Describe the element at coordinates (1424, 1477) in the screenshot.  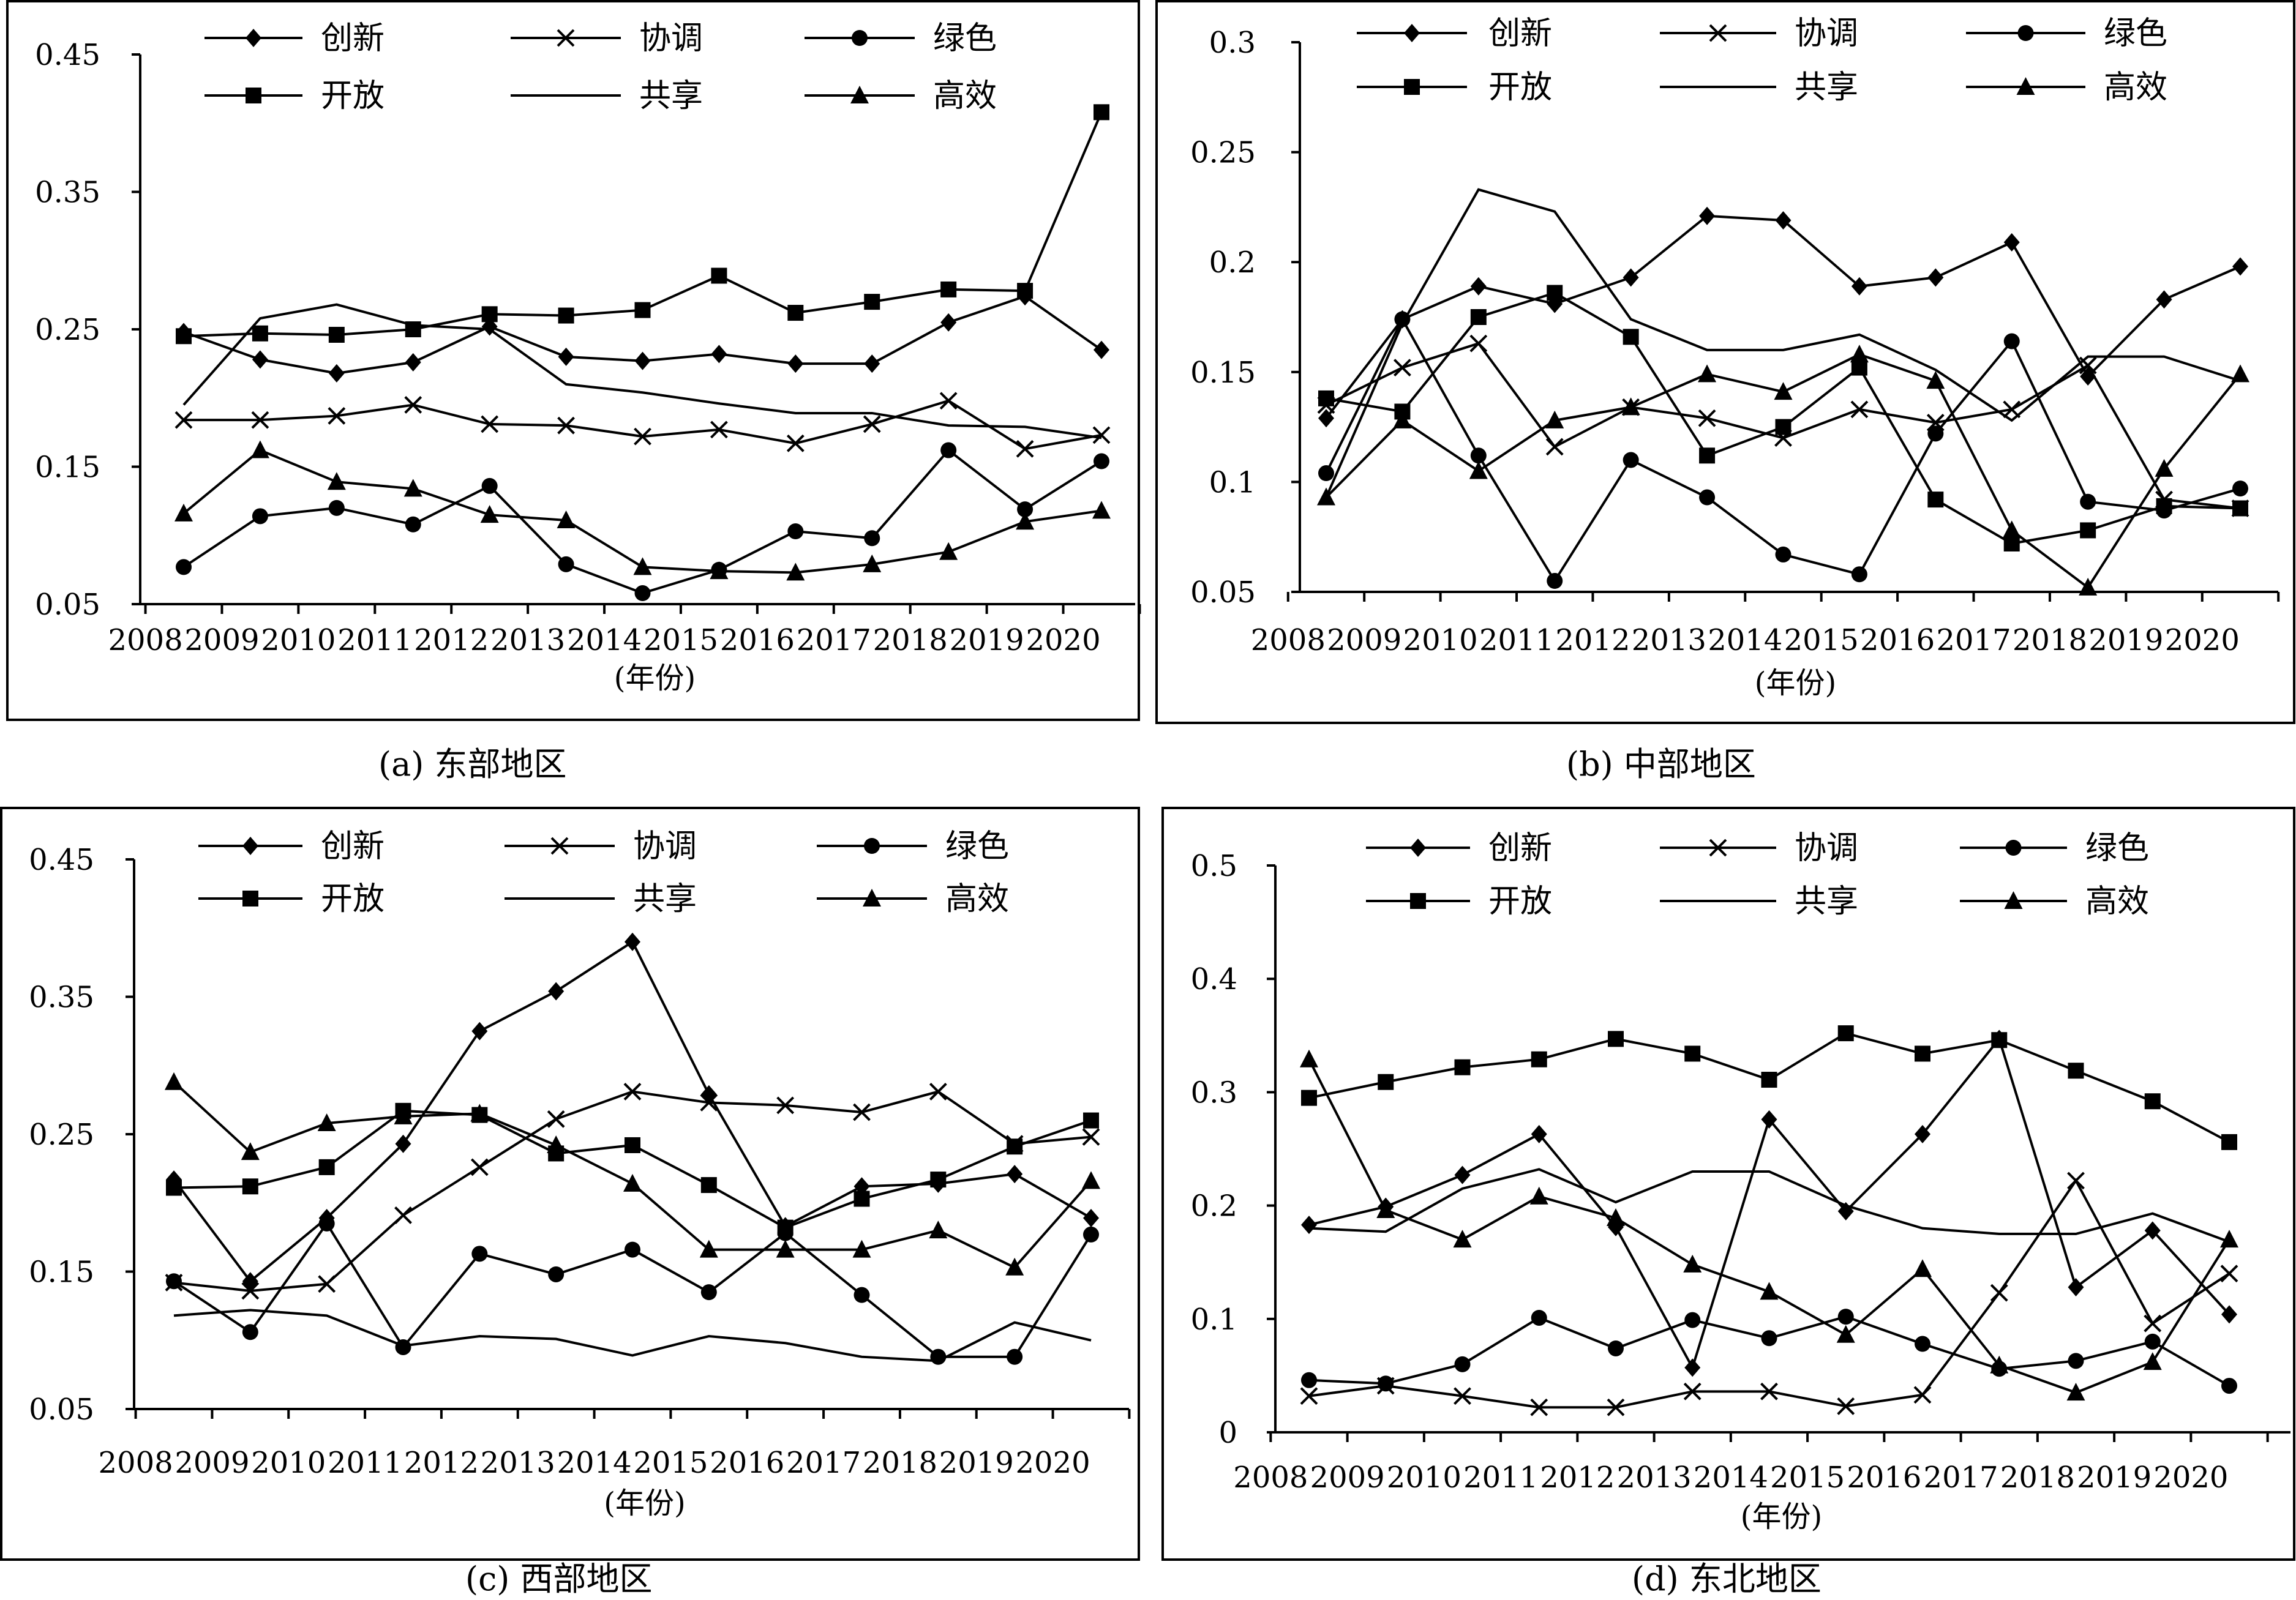
I see `northeast-x-tick-label: 2010` at that location.